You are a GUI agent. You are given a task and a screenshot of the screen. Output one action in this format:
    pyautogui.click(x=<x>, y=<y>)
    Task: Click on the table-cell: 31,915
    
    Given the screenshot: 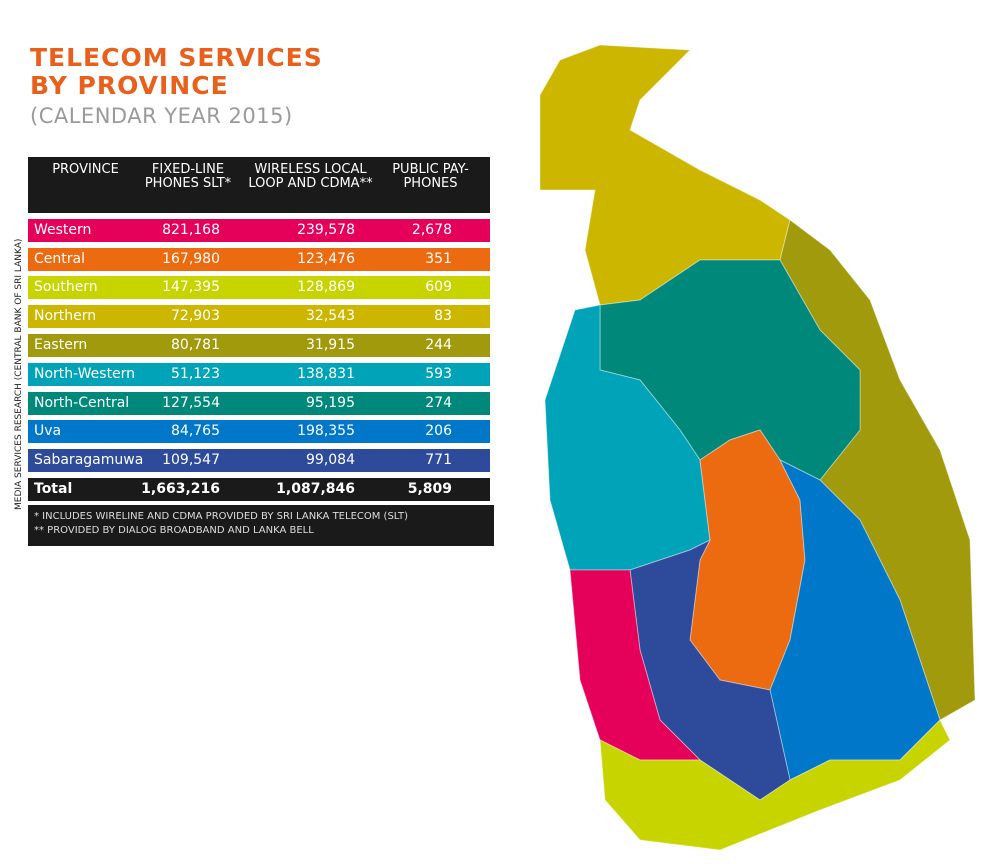 What is the action you would take?
    pyautogui.click(x=330, y=344)
    